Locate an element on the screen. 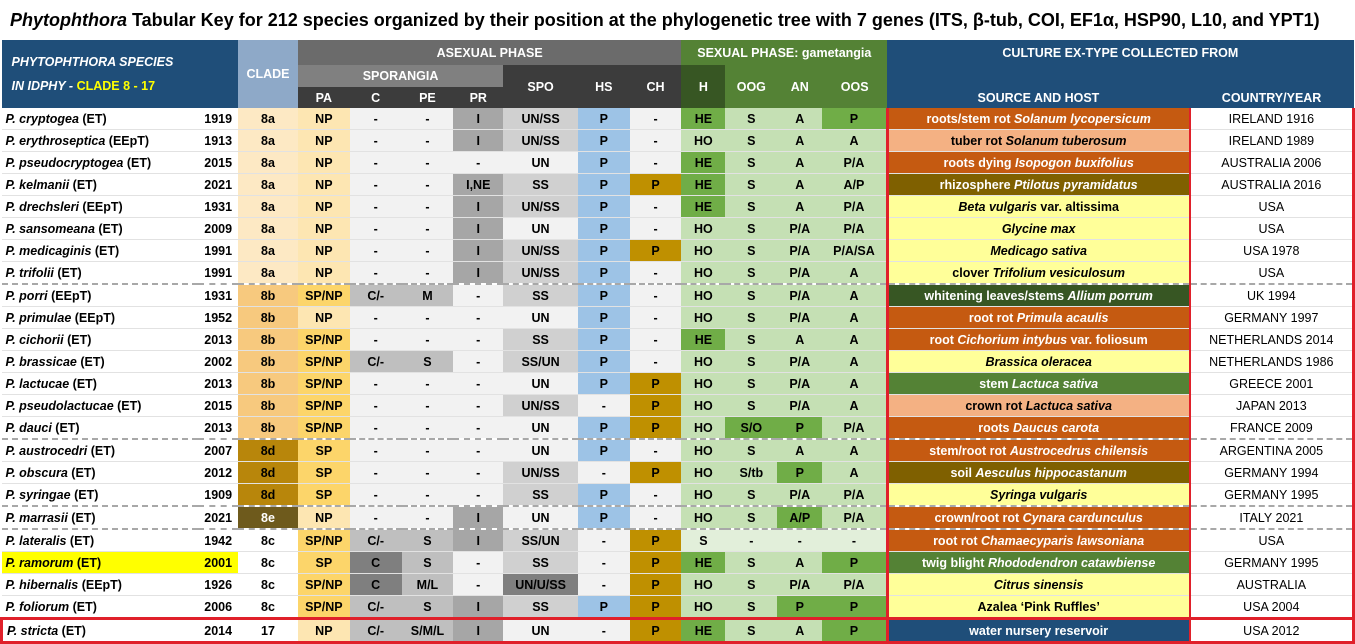  oos-cell: P is located at coordinates (855, 607).